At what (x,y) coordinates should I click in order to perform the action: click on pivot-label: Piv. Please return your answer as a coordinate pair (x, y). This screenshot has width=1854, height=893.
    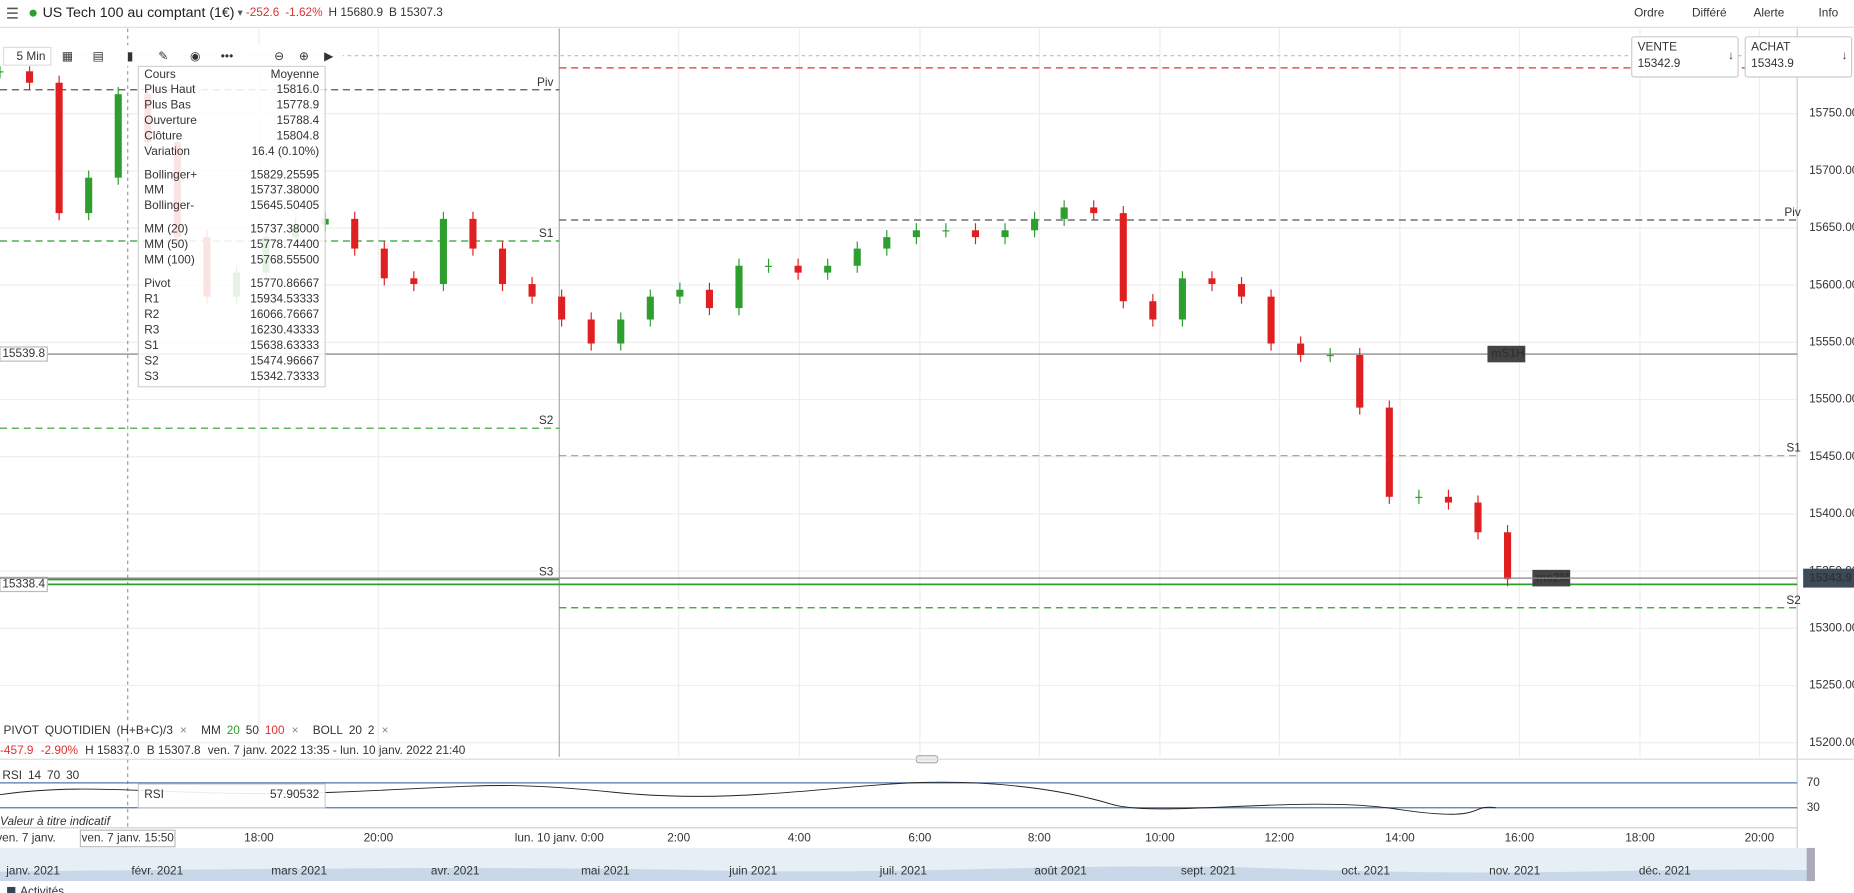
    Looking at the image, I should click on (545, 82).